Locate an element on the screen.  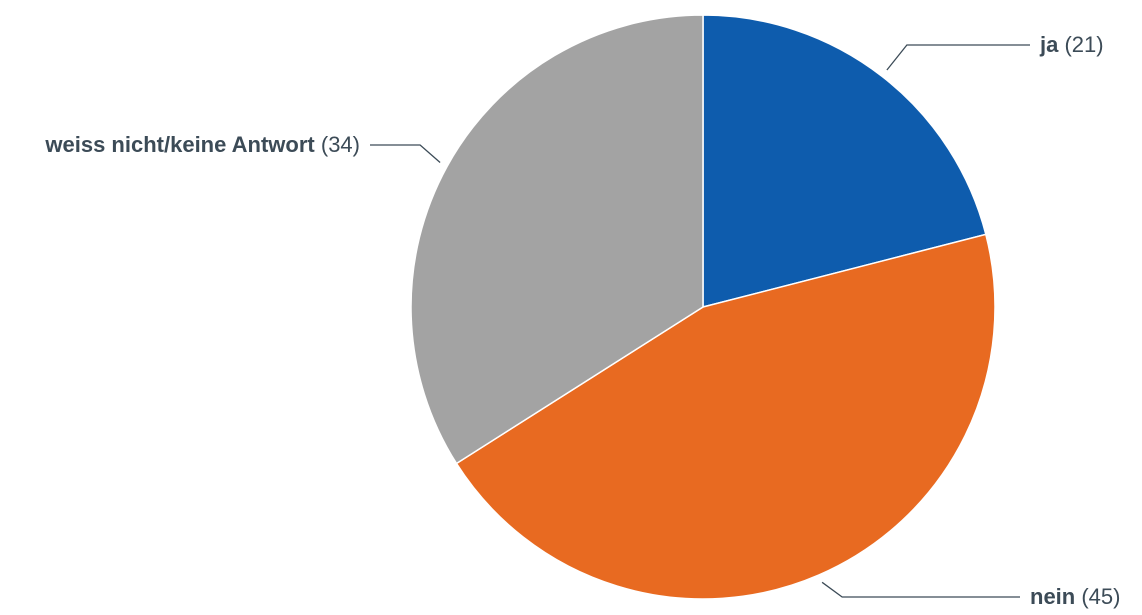
data-label-nein: nein (45) is located at coordinates (1075, 596).